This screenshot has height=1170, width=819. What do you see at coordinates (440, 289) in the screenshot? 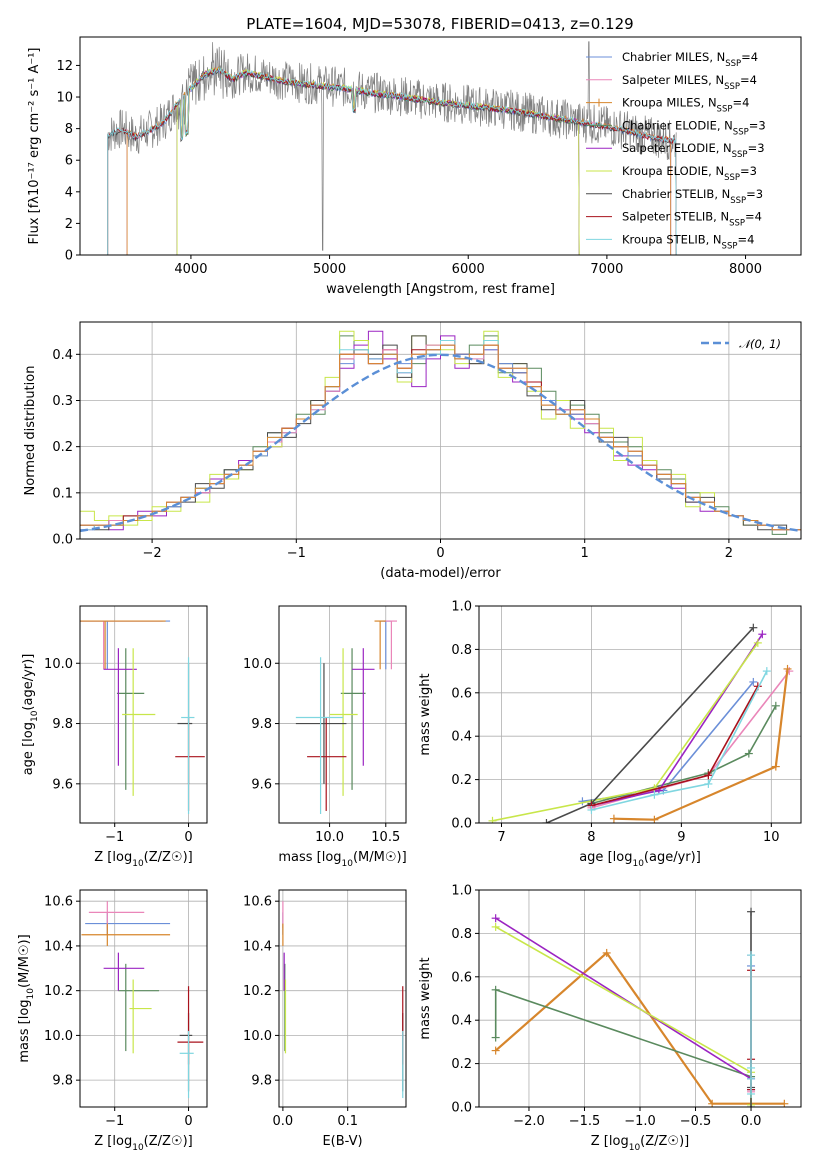
I see `x-axis-label: wavelength [Angstrom, rest frame]` at bounding box center [440, 289].